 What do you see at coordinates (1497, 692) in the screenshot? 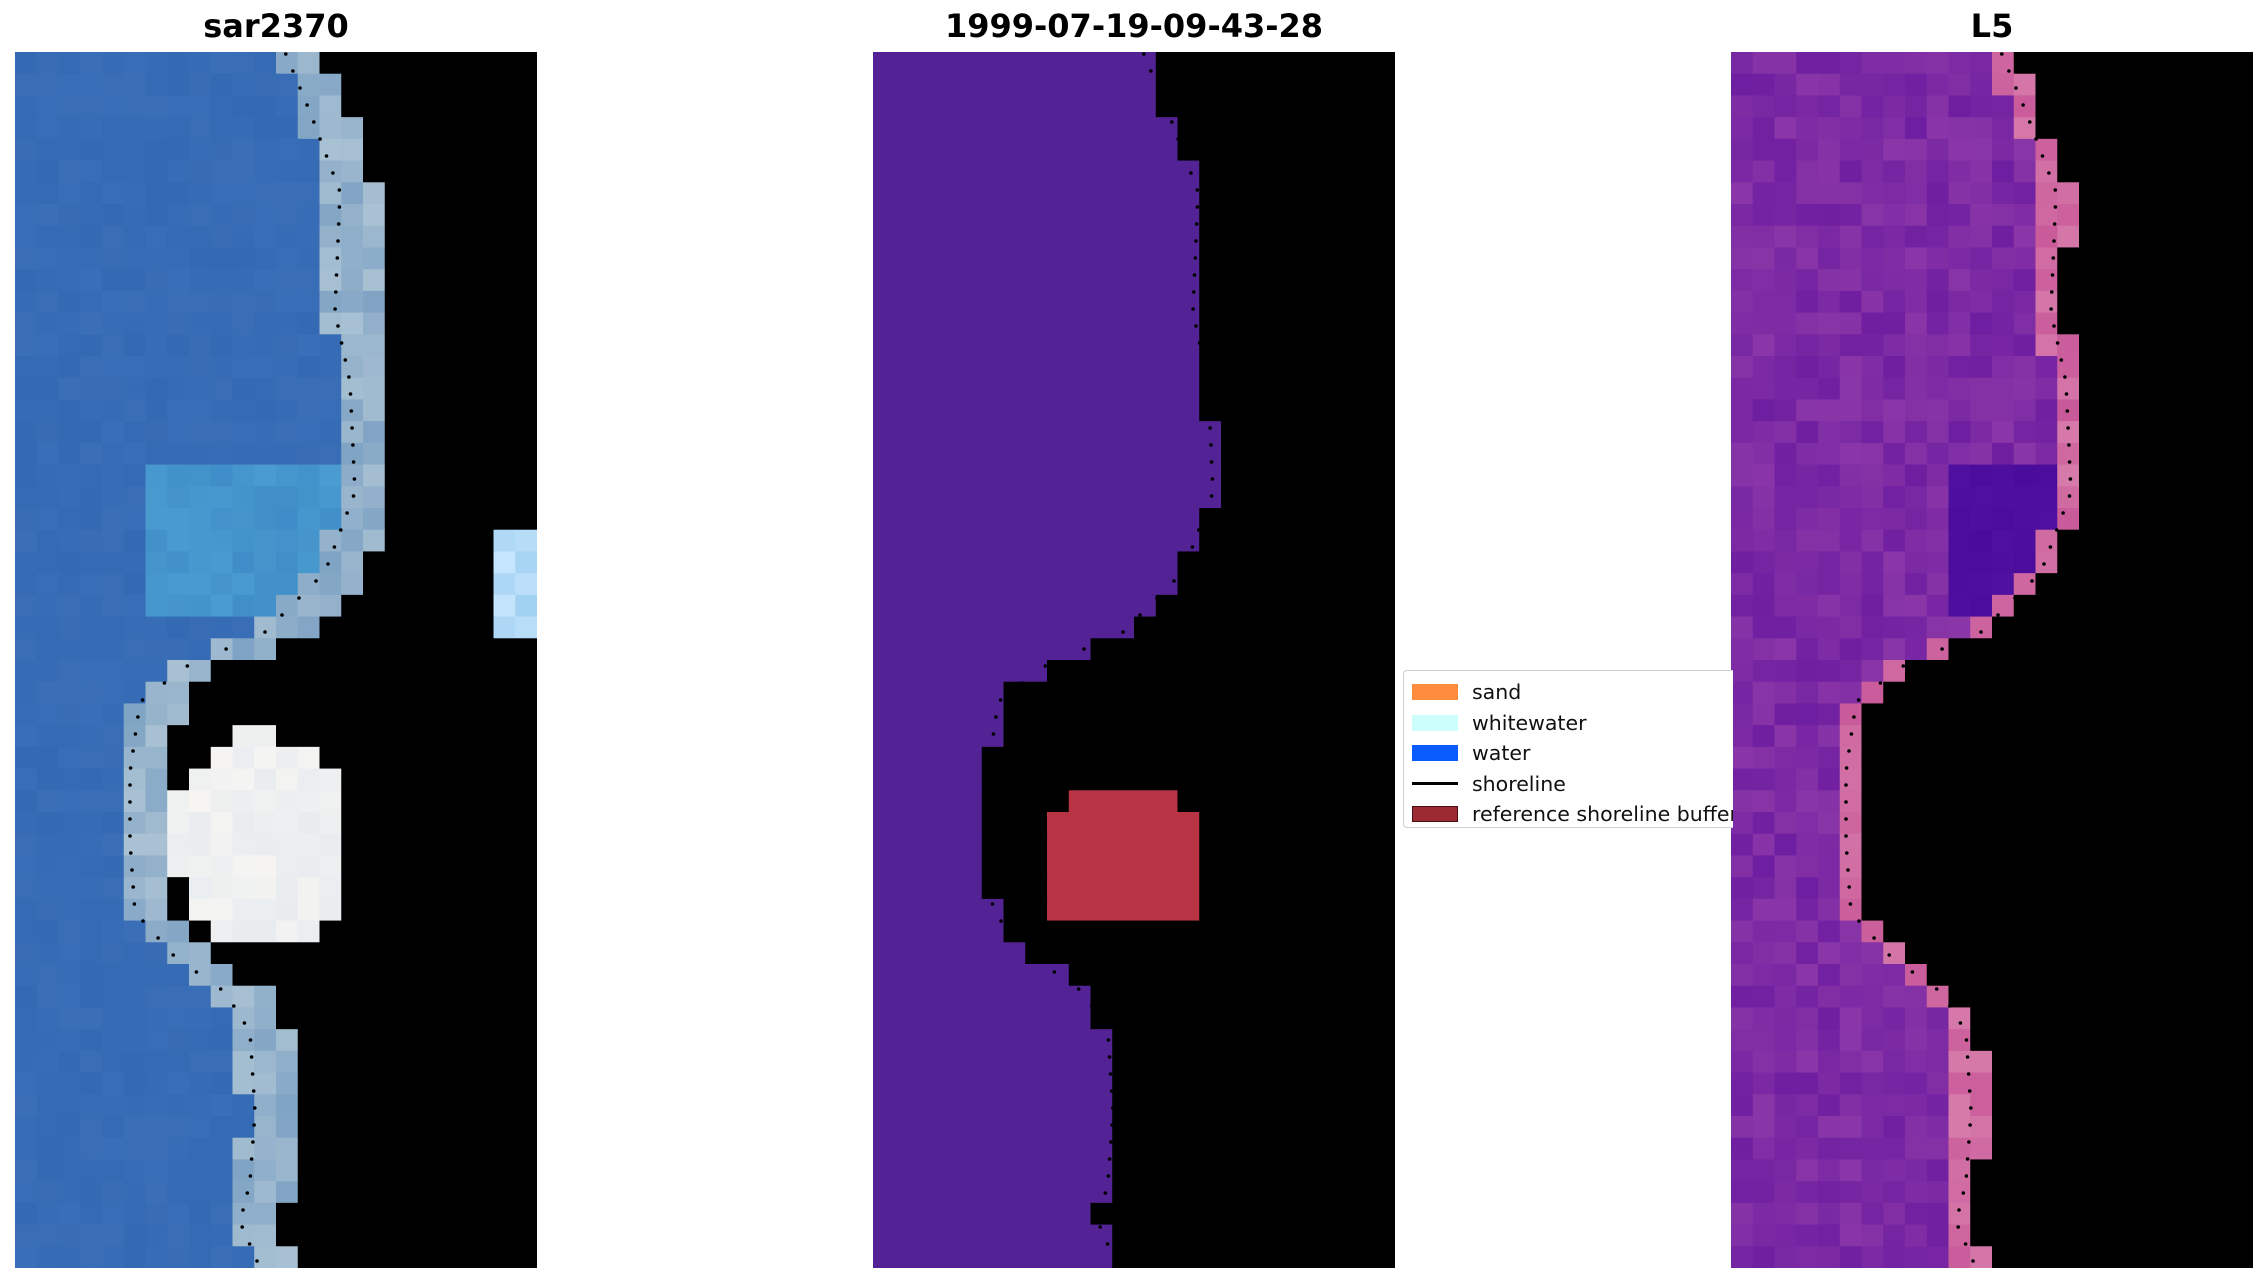
I see `legend-label-sand: sand` at bounding box center [1497, 692].